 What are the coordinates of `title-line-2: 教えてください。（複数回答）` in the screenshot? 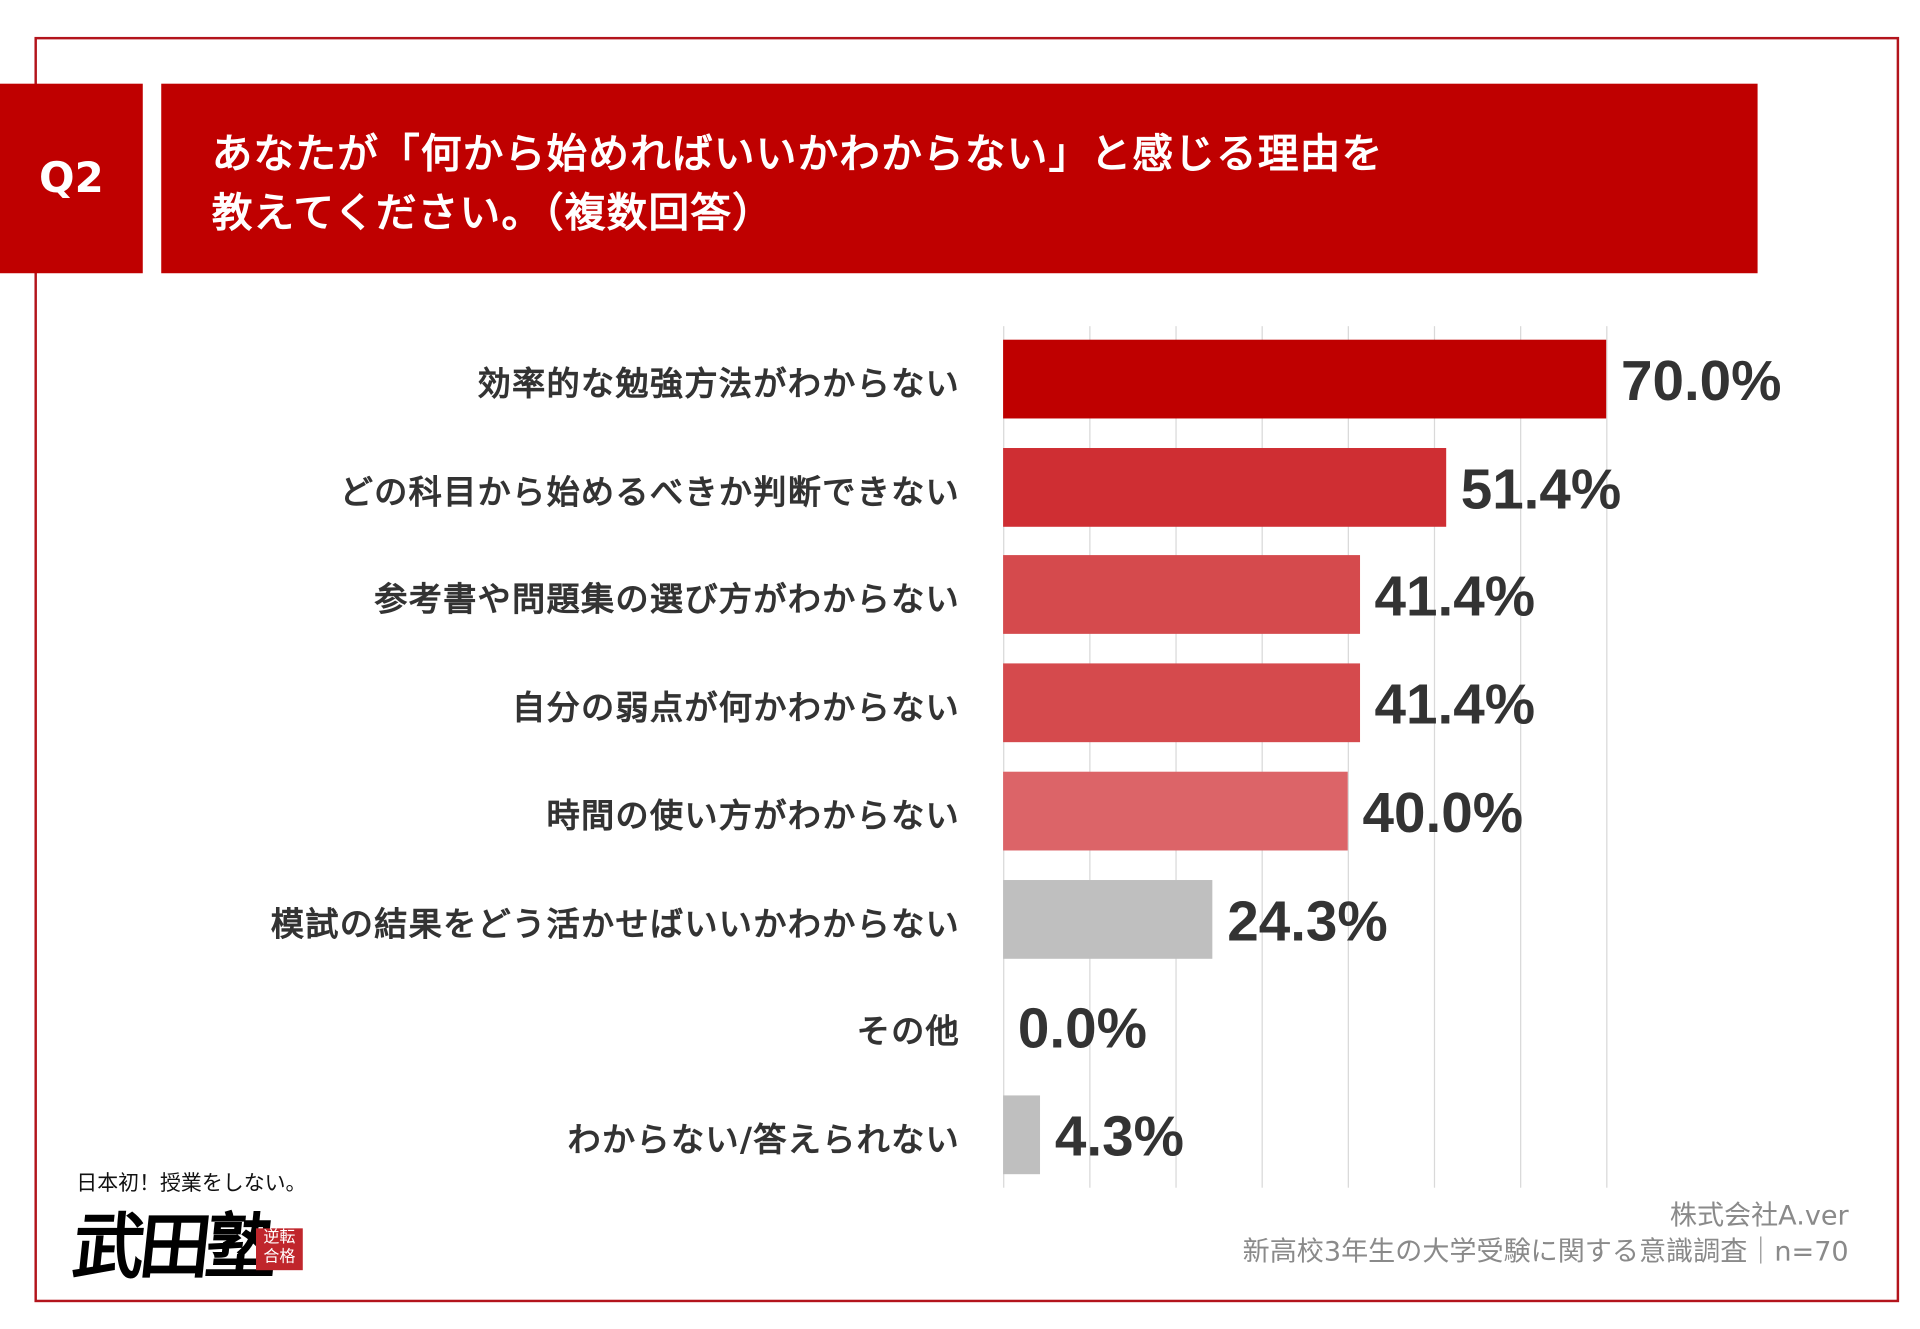 It's located at (493, 212).